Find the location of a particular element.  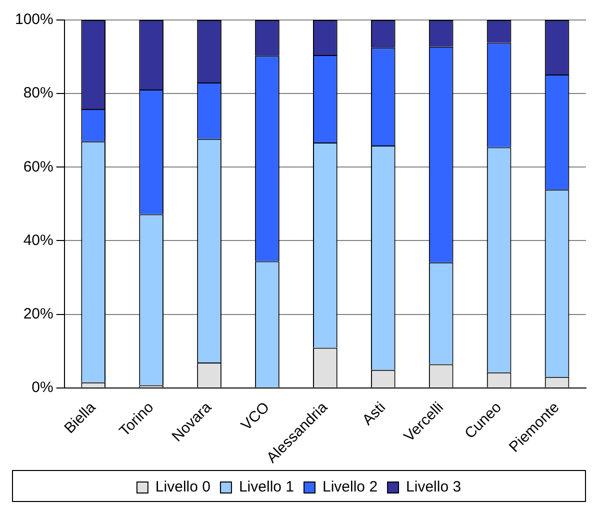

x-tick-label: VCO is located at coordinates (255, 416).